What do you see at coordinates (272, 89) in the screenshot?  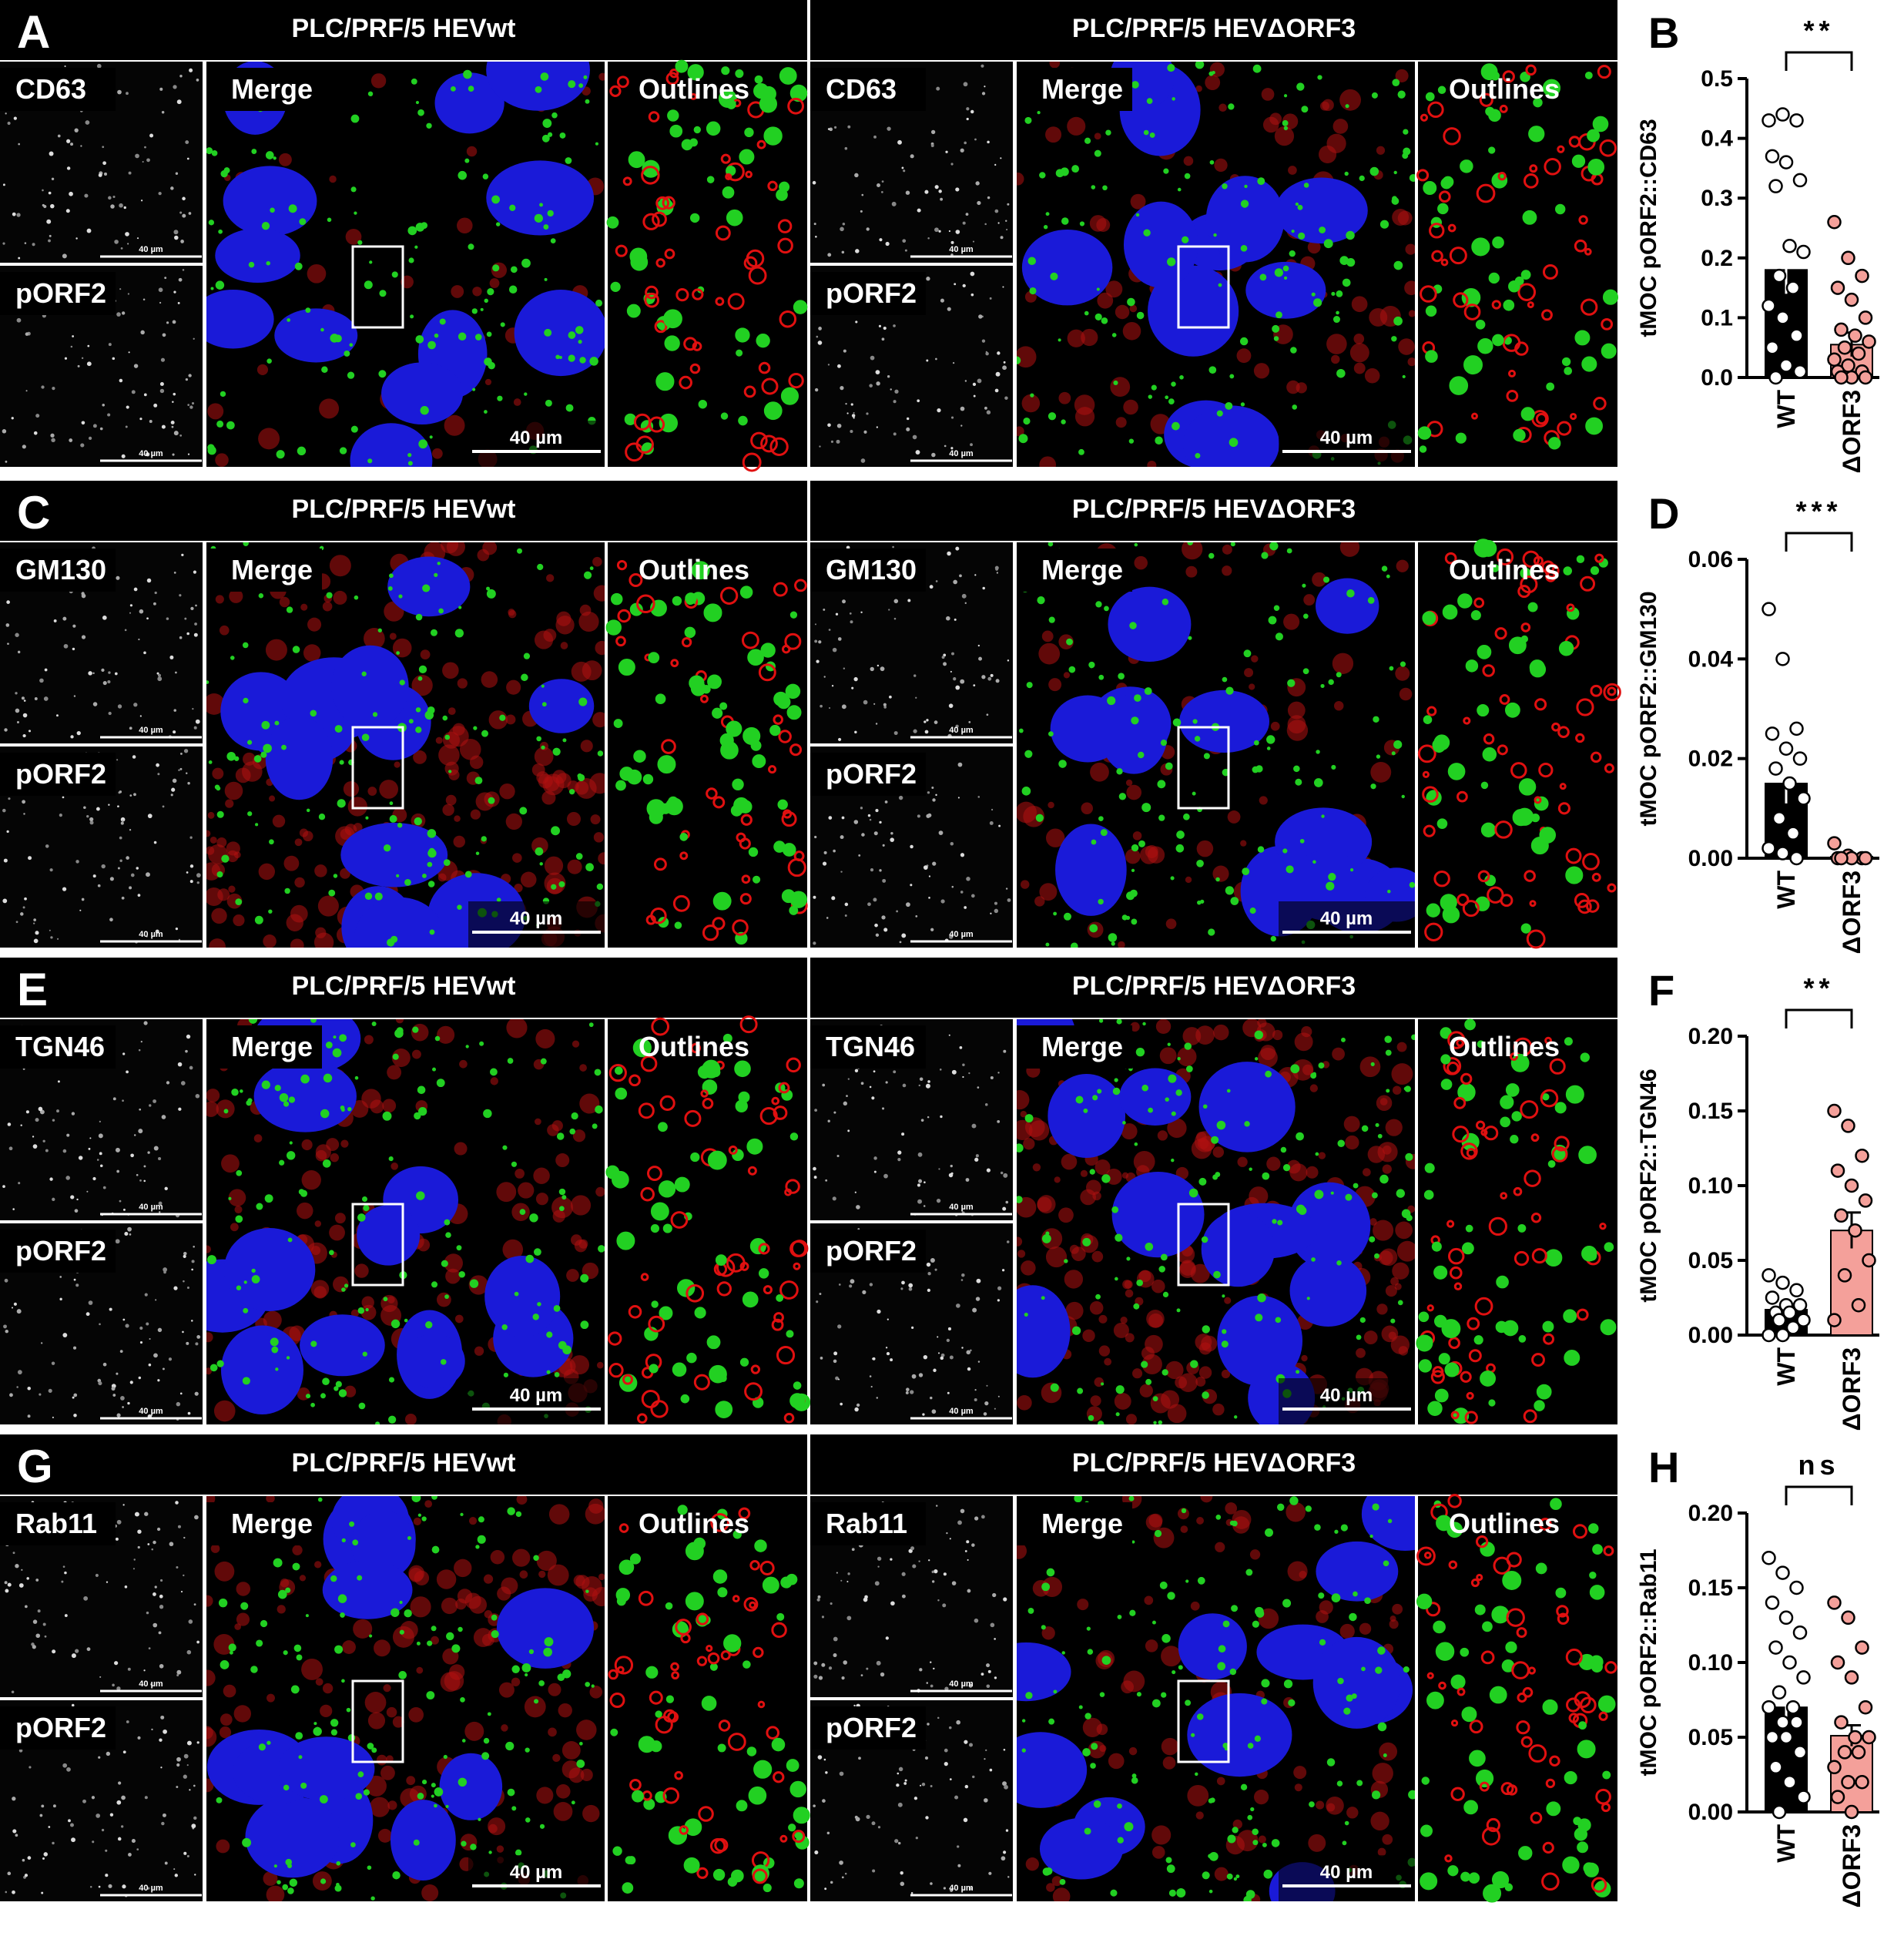 I see `merge-label: Merge` at bounding box center [272, 89].